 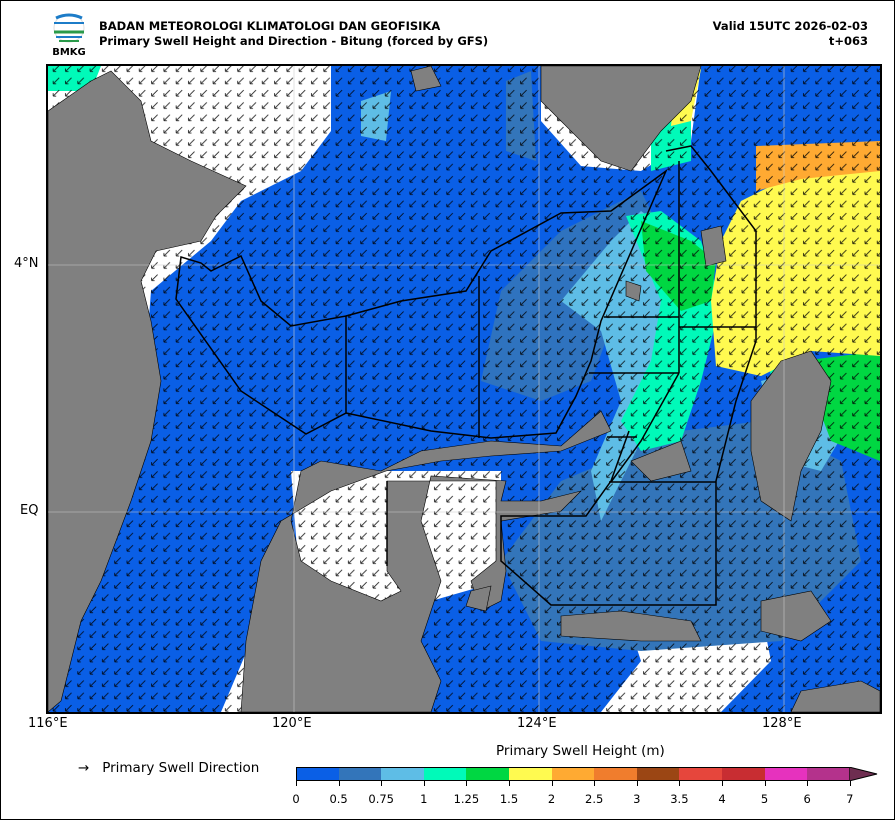 What do you see at coordinates (863, 774) in the screenshot?
I see `colorbar-extend-arrow` at bounding box center [863, 774].